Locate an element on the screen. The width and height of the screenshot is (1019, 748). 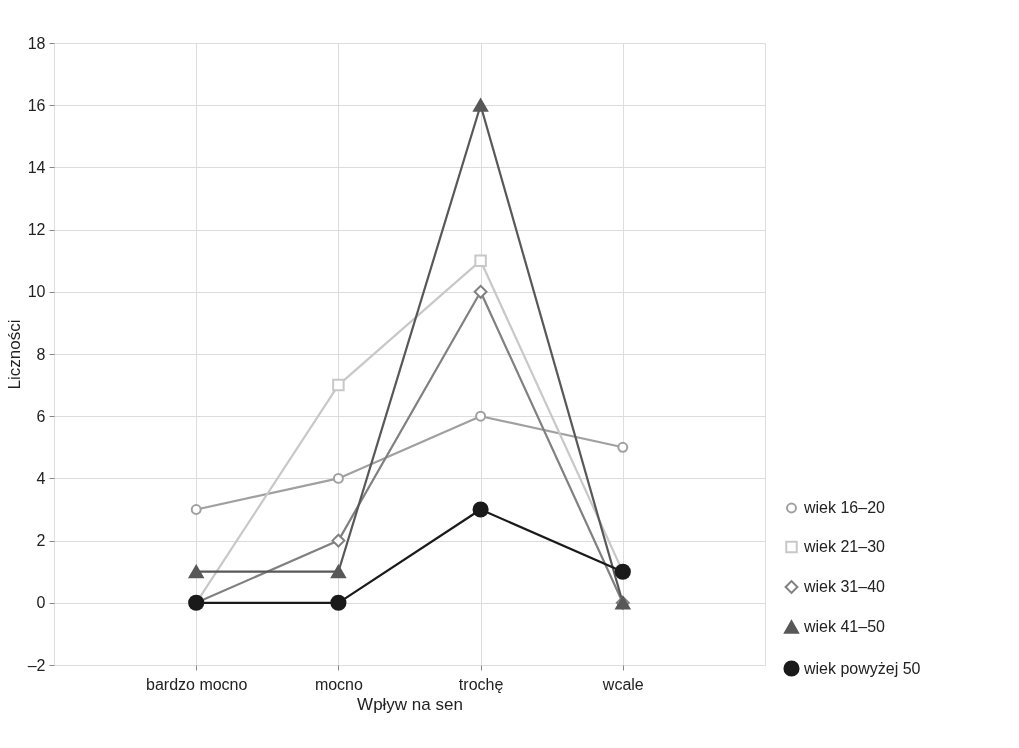
y-tick-label: 2 is located at coordinates (41, 541).